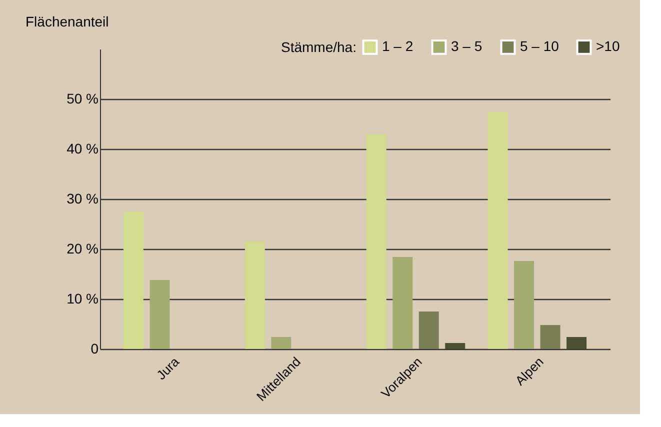 Image resolution: width=661 pixels, height=427 pixels. I want to click on y-tick-label: 0, so click(94, 348).